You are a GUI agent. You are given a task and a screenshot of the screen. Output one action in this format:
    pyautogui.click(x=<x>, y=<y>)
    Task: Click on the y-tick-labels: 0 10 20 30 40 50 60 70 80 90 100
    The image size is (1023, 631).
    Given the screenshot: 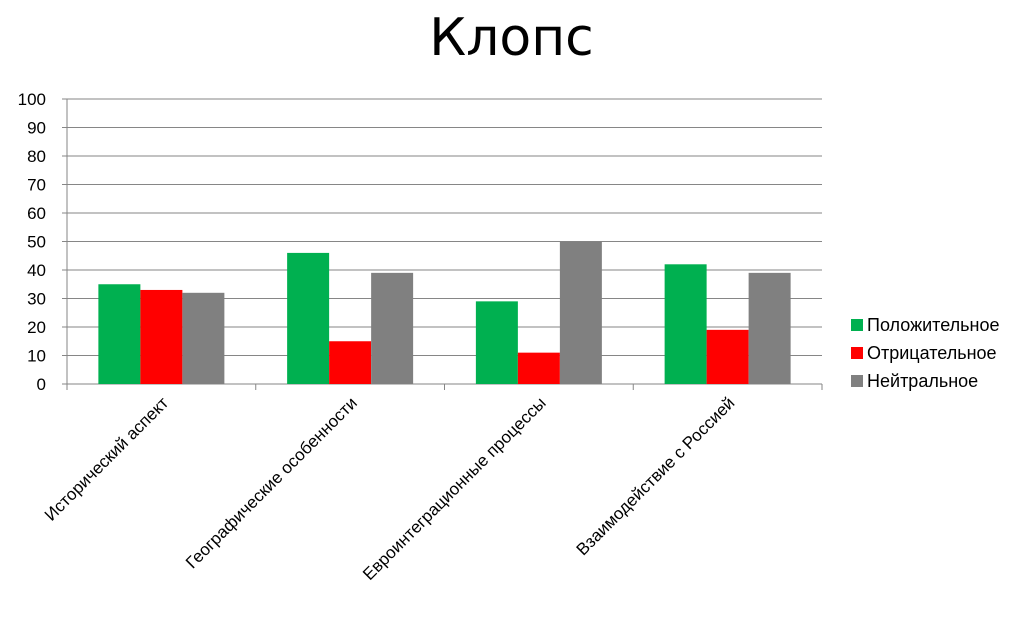 What is the action you would take?
    pyautogui.click(x=32, y=242)
    